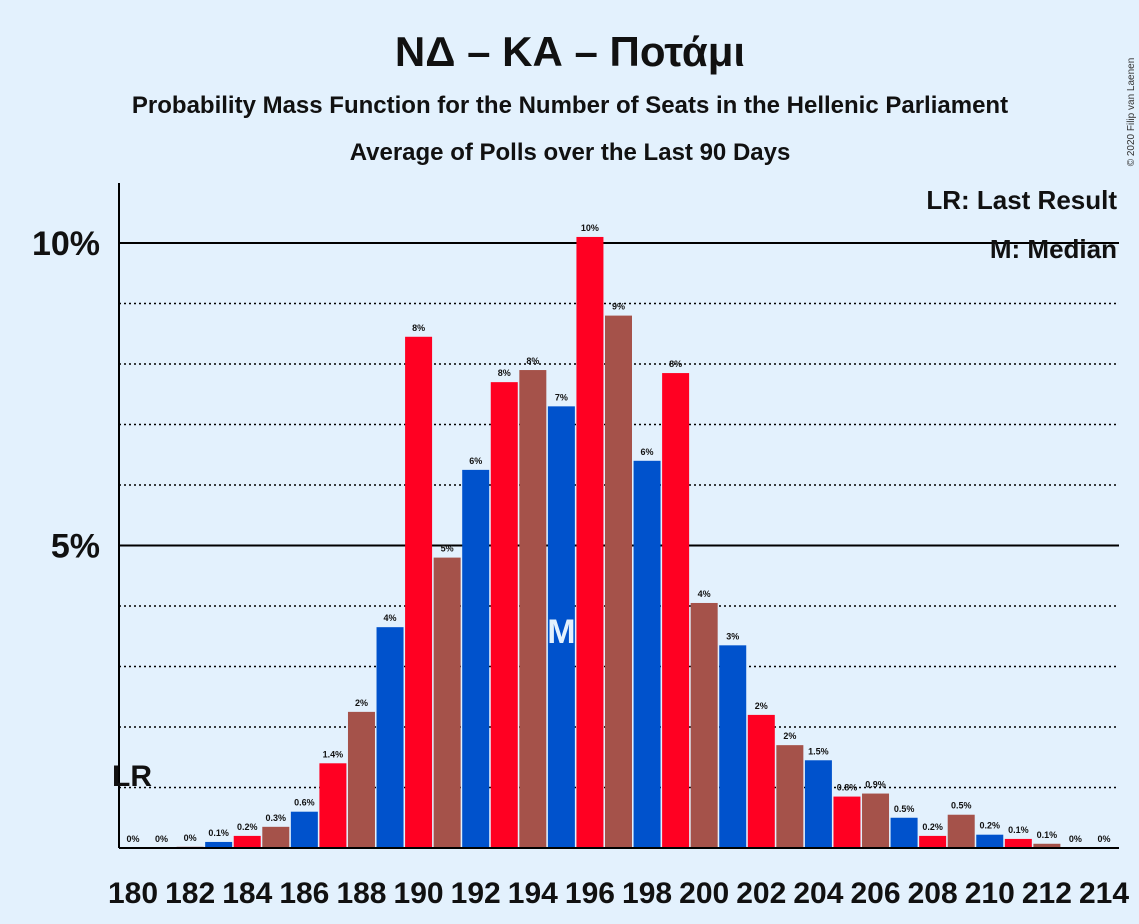 The height and width of the screenshot is (924, 1139). I want to click on x-tick-label: 184, so click(247, 893).